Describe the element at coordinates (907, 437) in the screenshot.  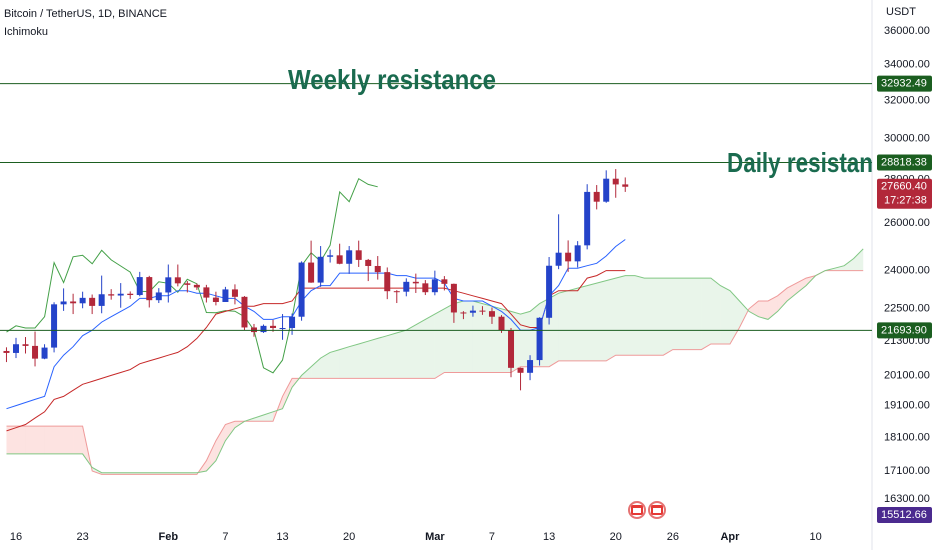
I see `y-tick-label: 18100.00` at that location.